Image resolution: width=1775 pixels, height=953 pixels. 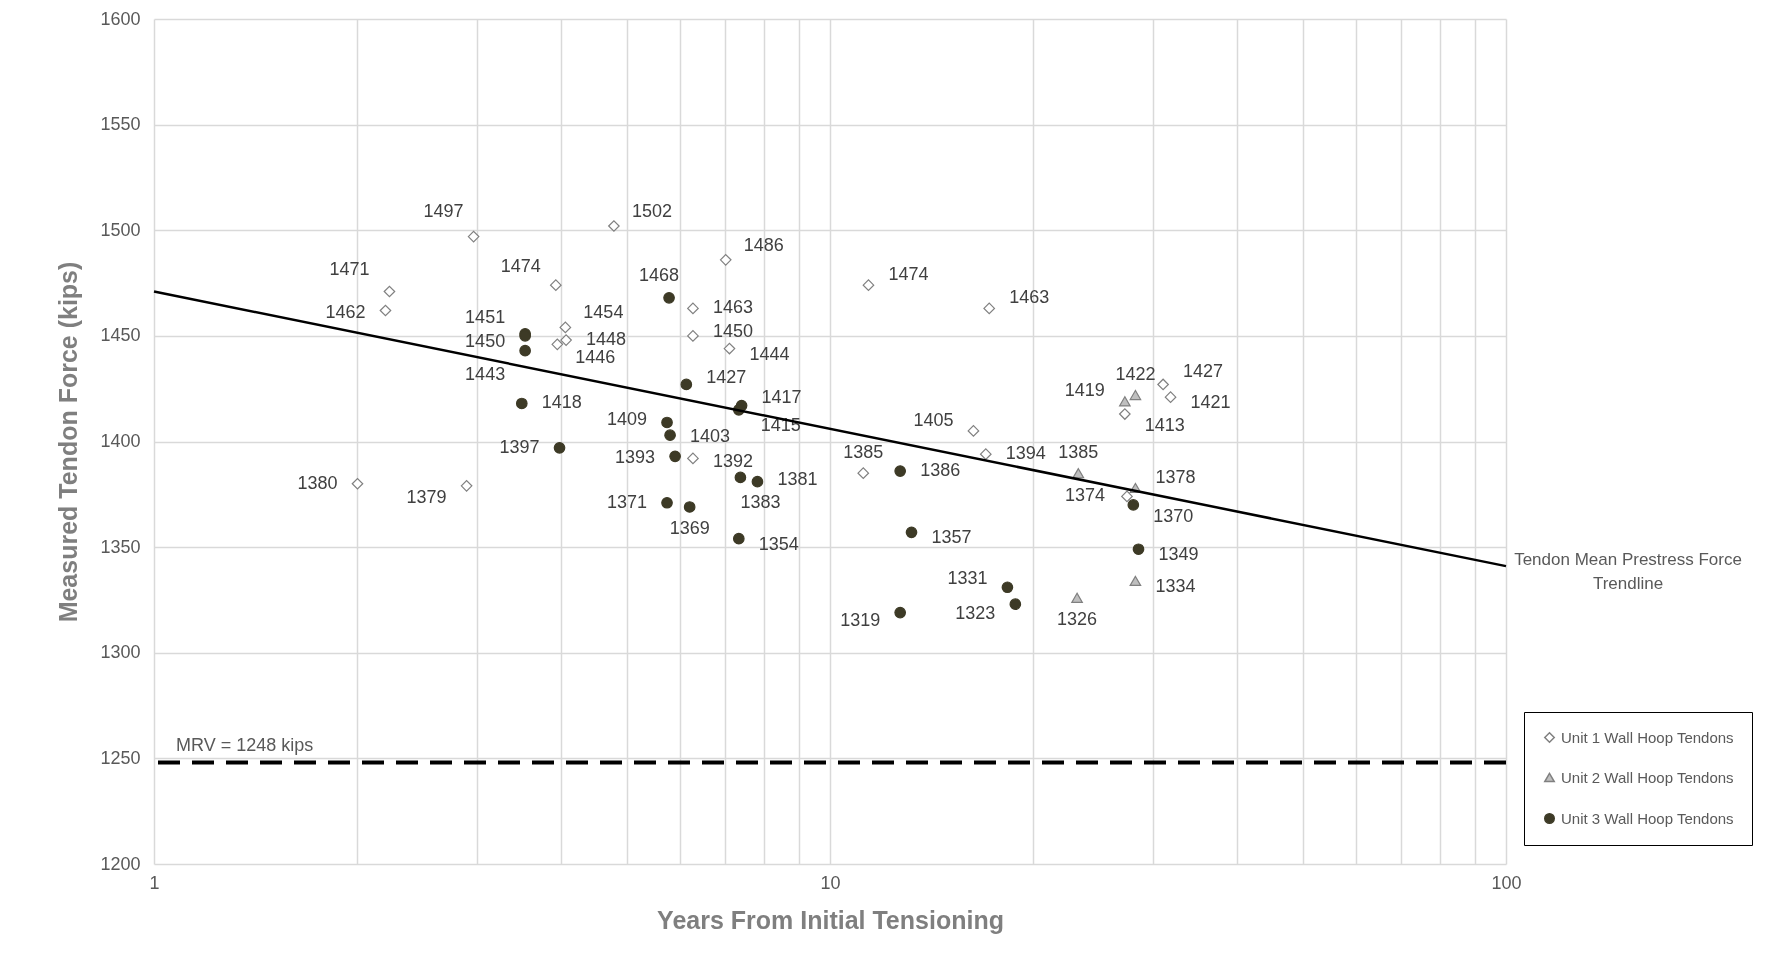 What do you see at coordinates (317, 482) in the screenshot?
I see `data-label: 1380` at bounding box center [317, 482].